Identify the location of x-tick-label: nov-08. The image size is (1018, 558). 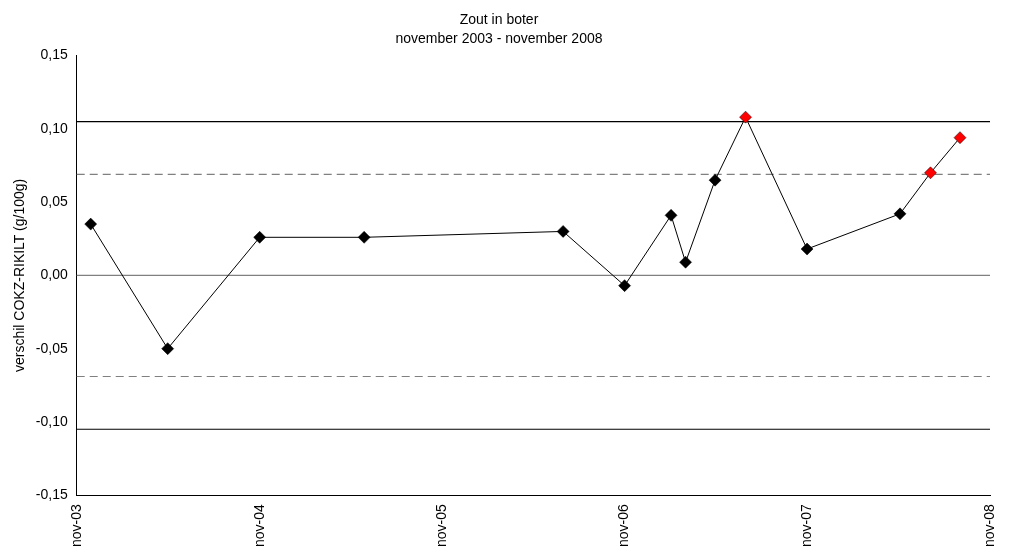
(988, 525).